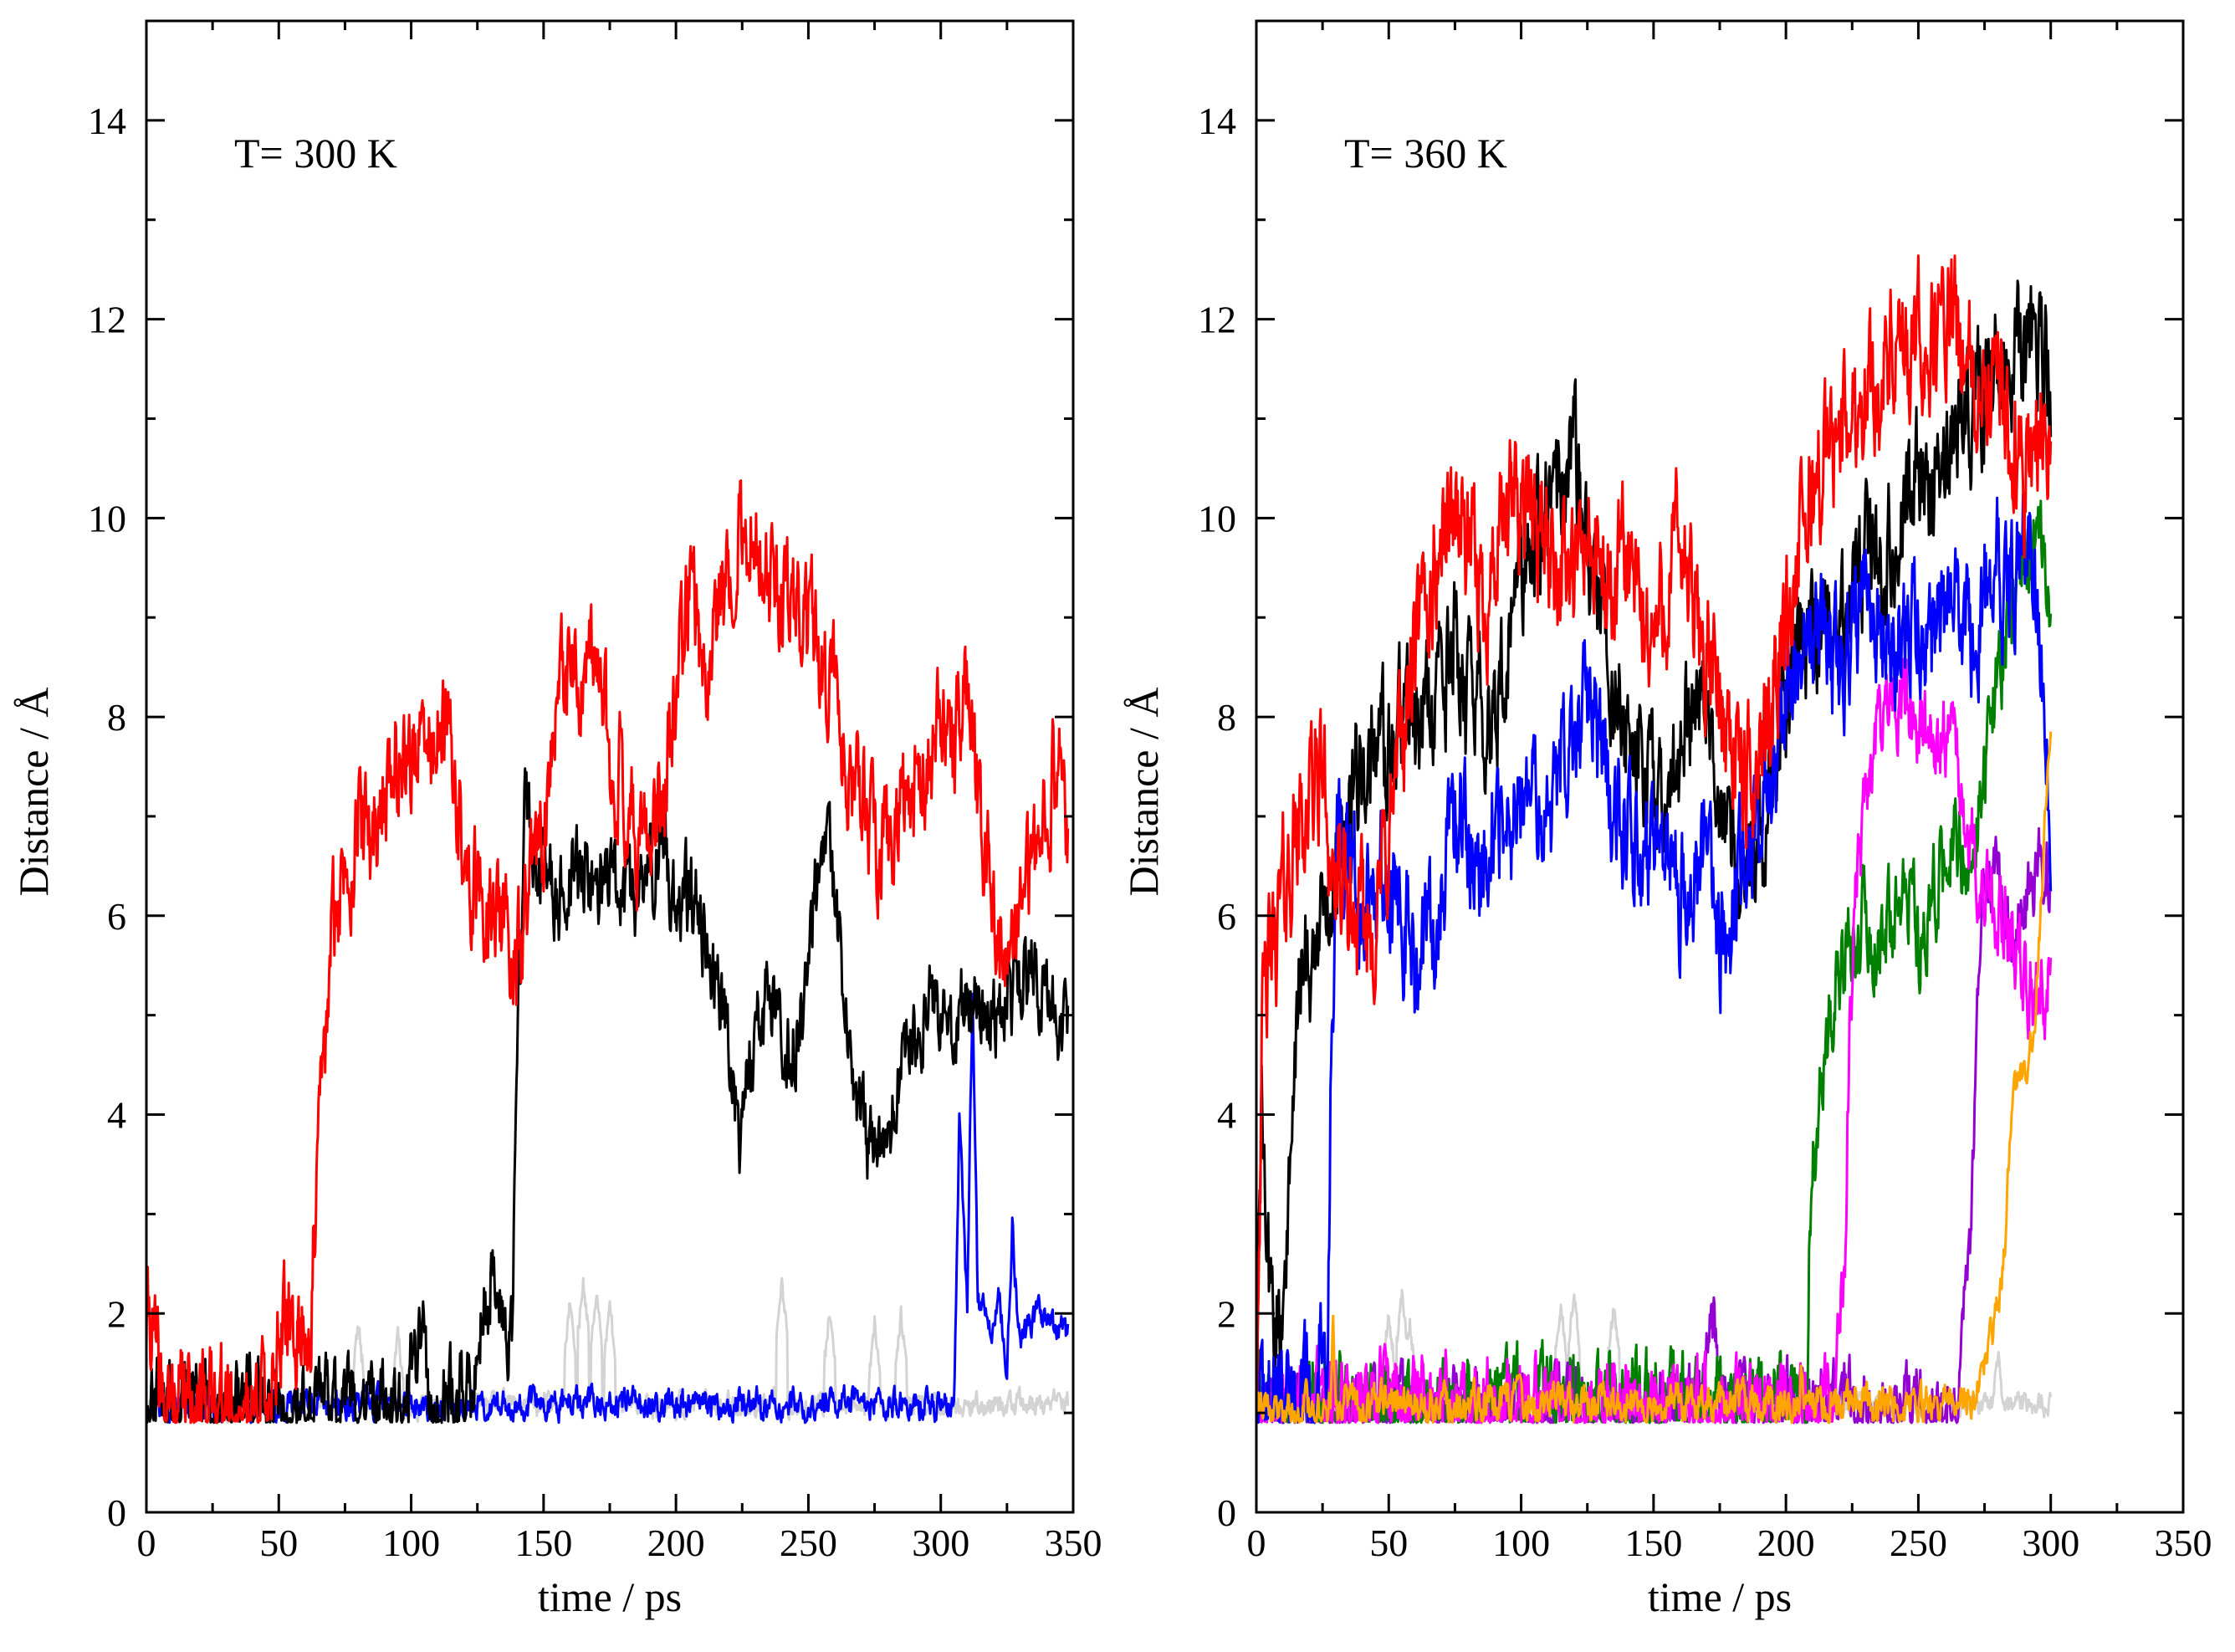 The height and width of the screenshot is (1652, 2235). Describe the element at coordinates (1425, 153) in the screenshot. I see `temperature-annotation: T= 360 K` at that location.